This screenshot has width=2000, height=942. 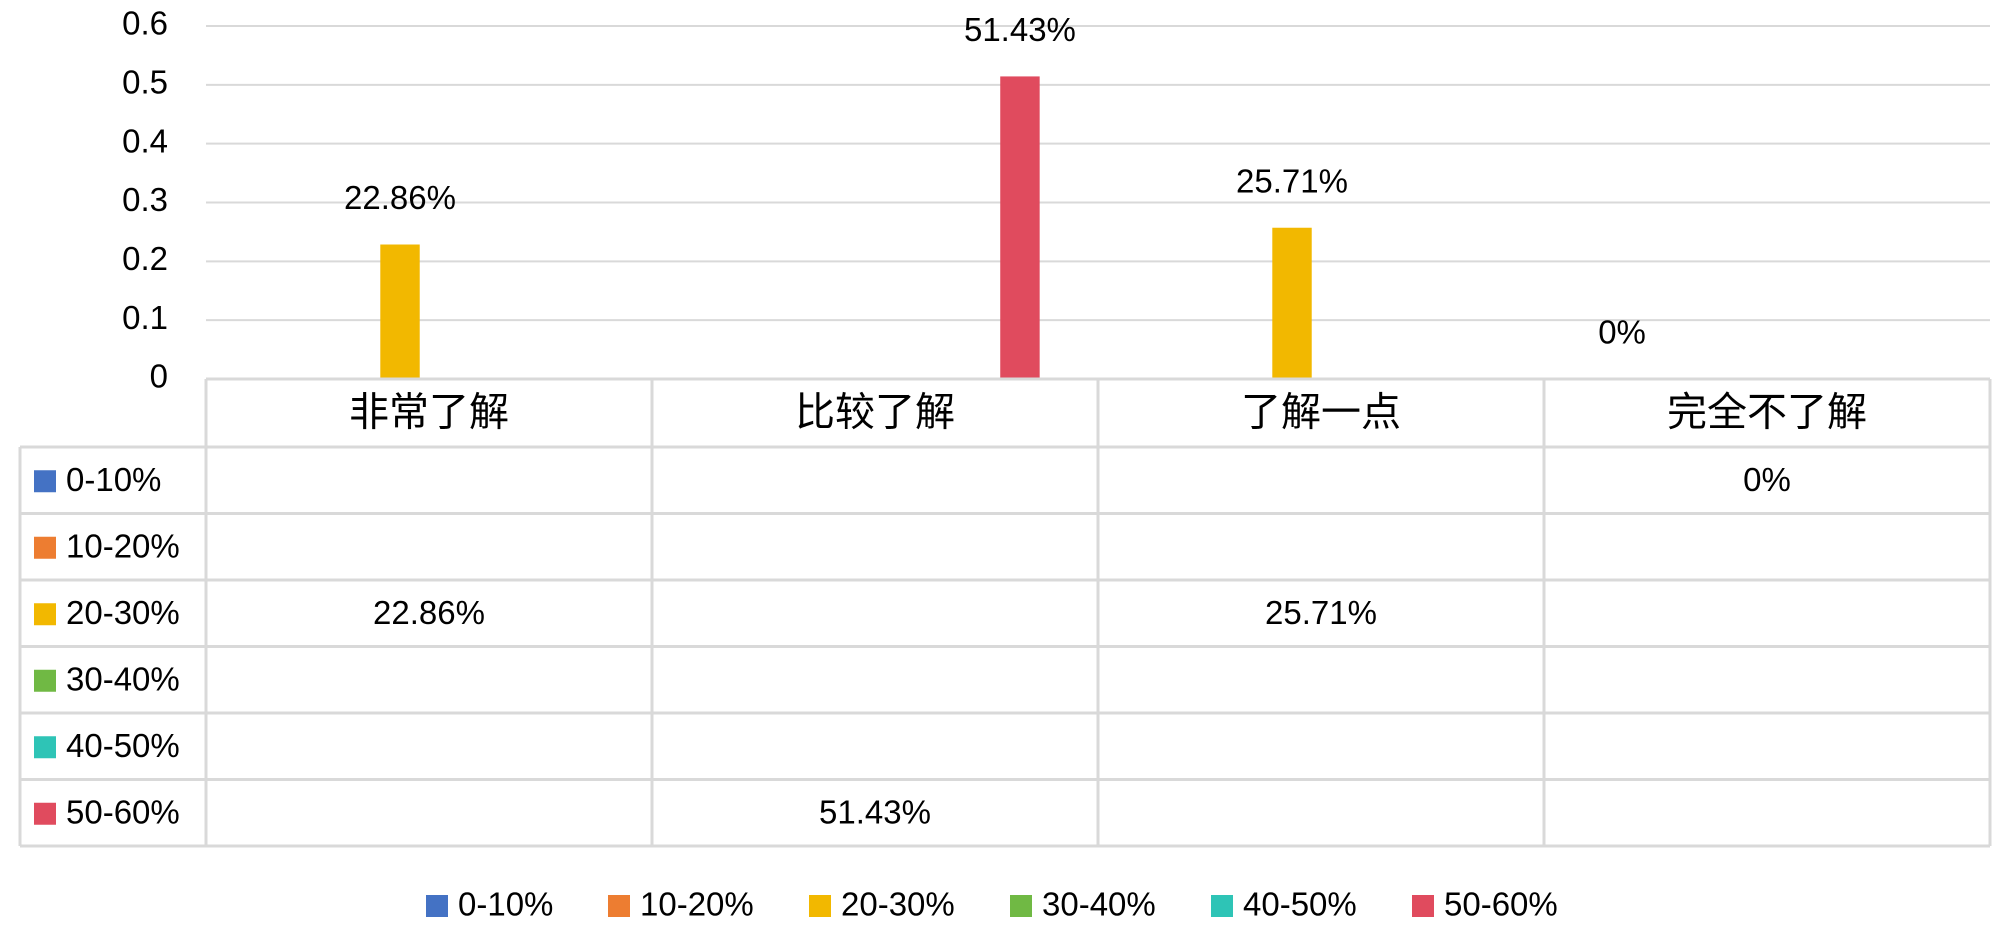 What do you see at coordinates (1300, 904) in the screenshot?
I see `legend-label: 40-50%` at bounding box center [1300, 904].